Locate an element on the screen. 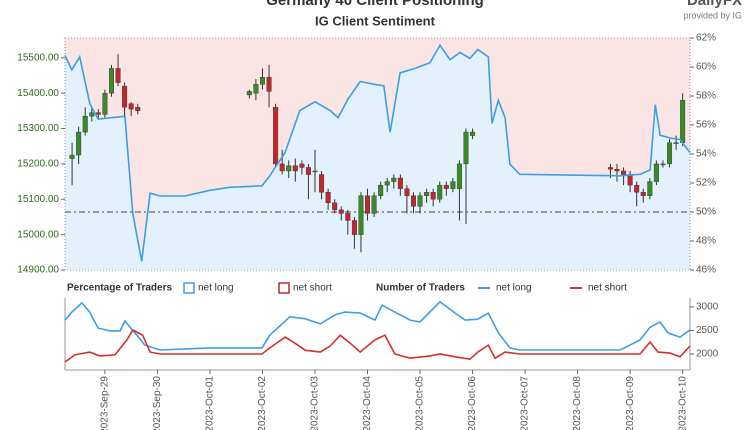 Image resolution: width=750 pixels, height=430 pixels. x-tick-label: 2023-Oct-09 is located at coordinates (630, 403).